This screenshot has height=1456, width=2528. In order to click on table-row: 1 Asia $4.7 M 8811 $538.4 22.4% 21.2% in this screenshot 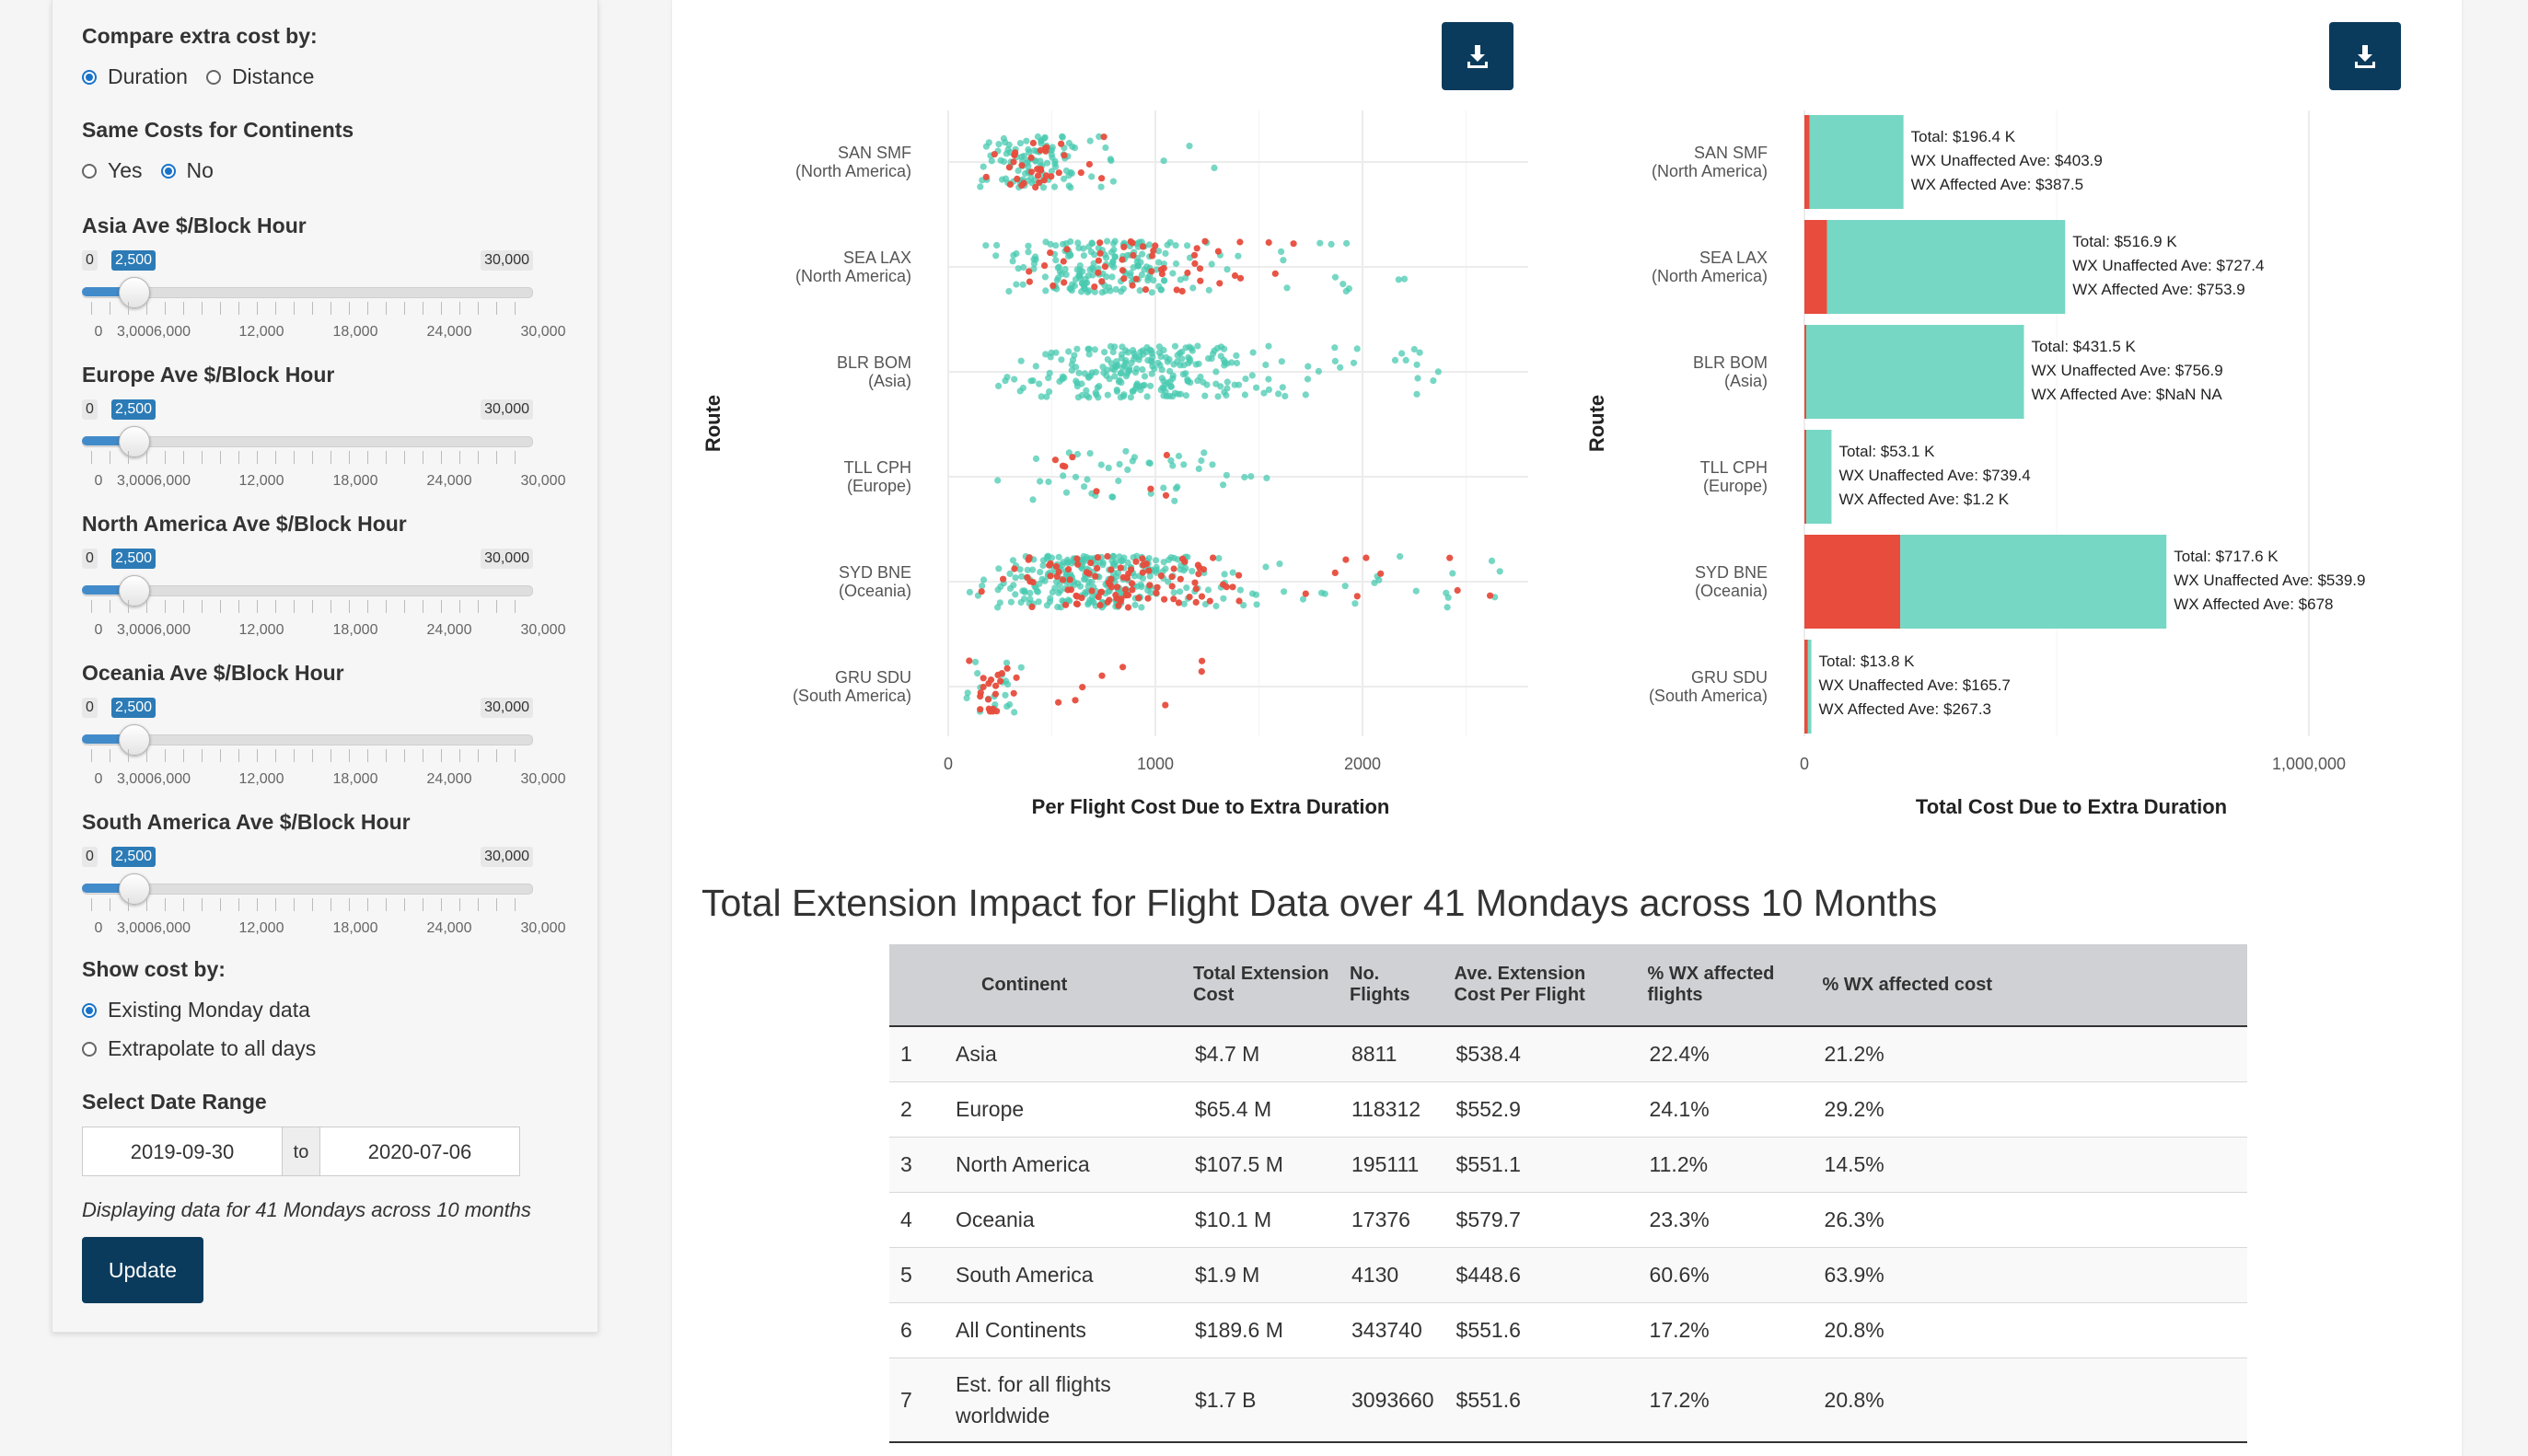, I will do `click(1568, 1054)`.